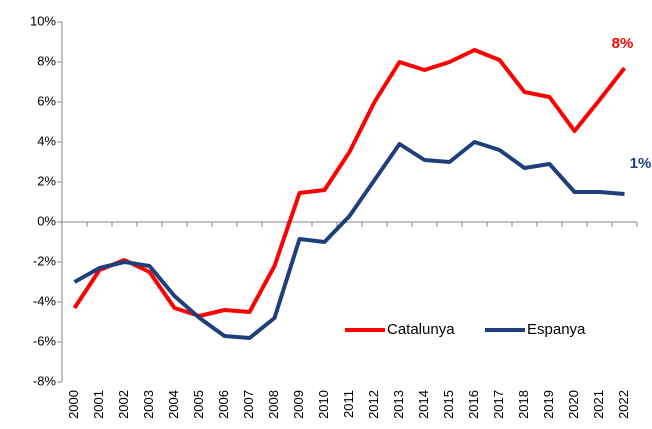 The image size is (652, 429). Describe the element at coordinates (348, 404) in the screenshot. I see `x-tick-label: 2011` at that location.